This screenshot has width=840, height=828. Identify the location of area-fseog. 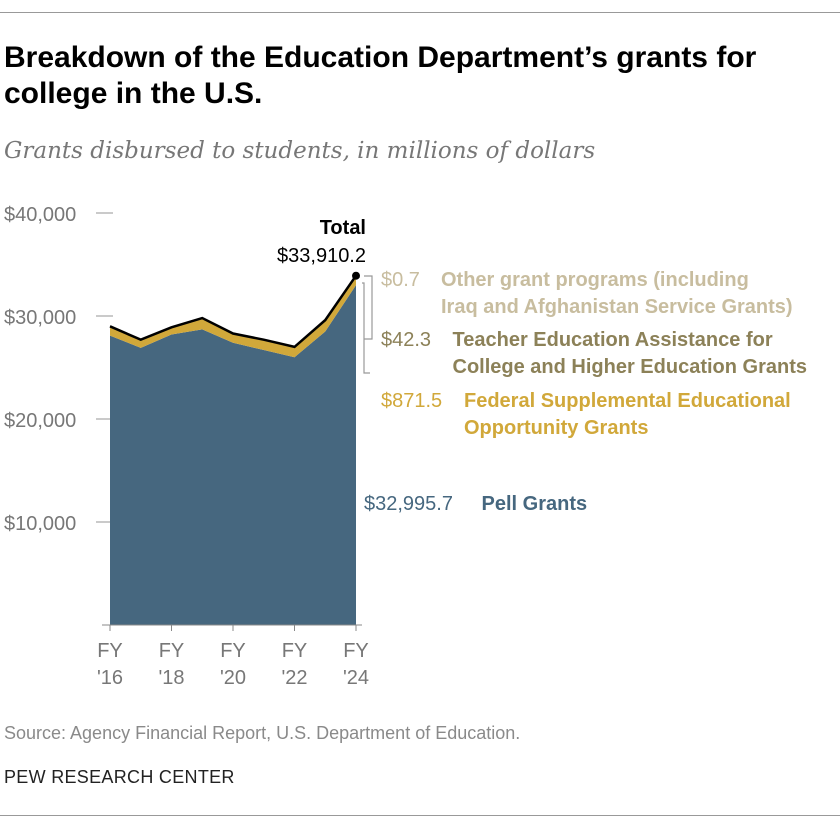
(233, 317).